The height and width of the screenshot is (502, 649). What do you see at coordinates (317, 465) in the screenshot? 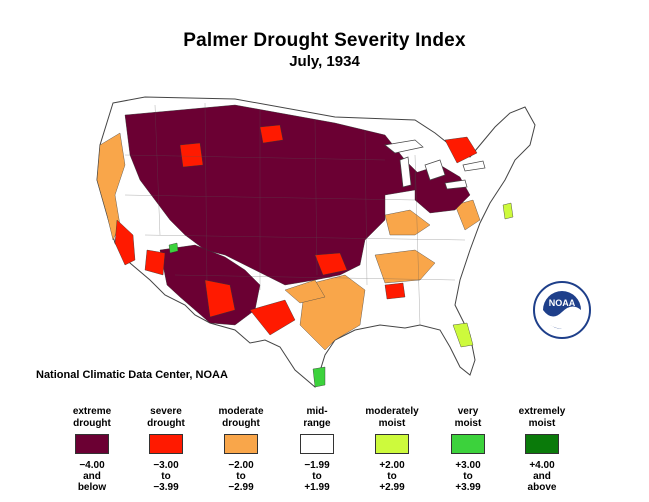
I see `legend-range-line: −1.99` at bounding box center [317, 465].